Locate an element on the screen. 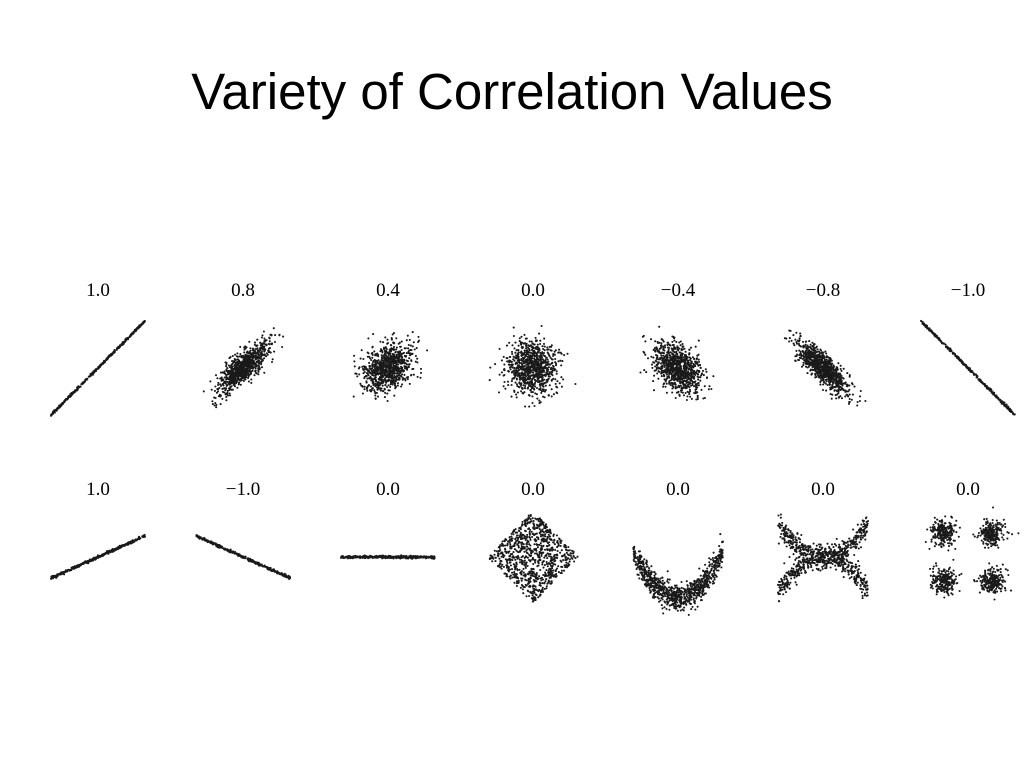  correlation-label: −0.8 is located at coordinates (823, 290).